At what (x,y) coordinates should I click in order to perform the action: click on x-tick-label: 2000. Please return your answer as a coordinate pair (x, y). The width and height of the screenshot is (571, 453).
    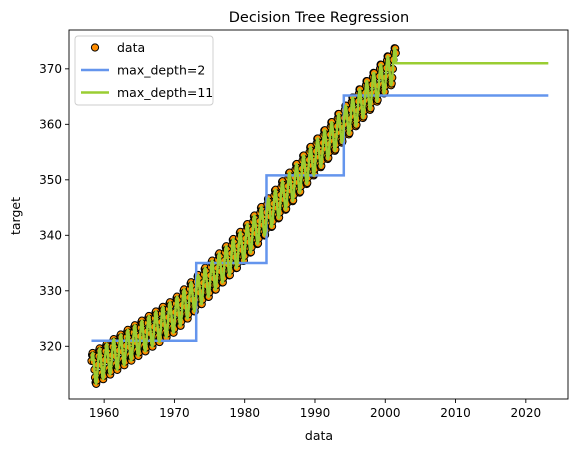
    Looking at the image, I should click on (385, 413).